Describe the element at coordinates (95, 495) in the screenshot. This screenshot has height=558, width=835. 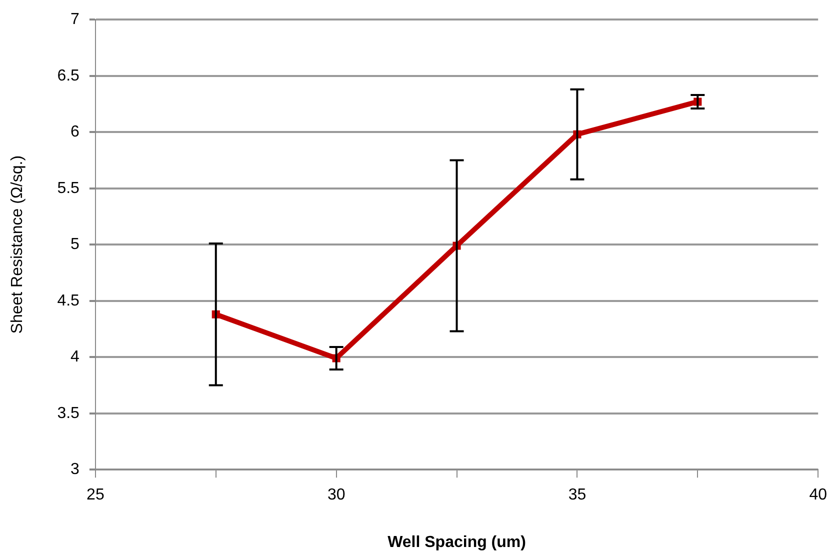
I see `x-tick-label: 25` at that location.